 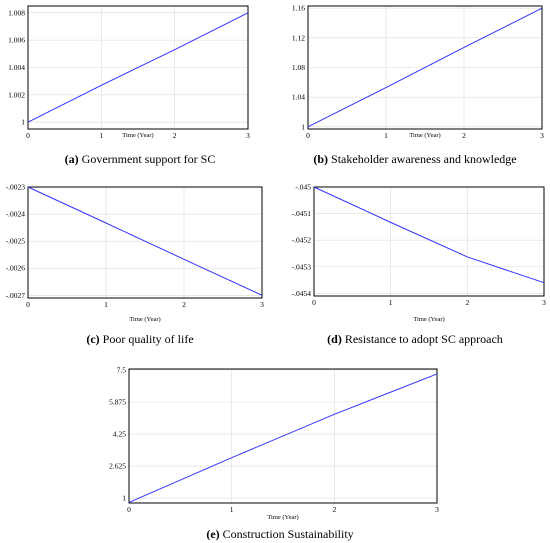 What do you see at coordinates (424, 135) in the screenshot?
I see `chart-b-xlabel: Time (Year)` at bounding box center [424, 135].